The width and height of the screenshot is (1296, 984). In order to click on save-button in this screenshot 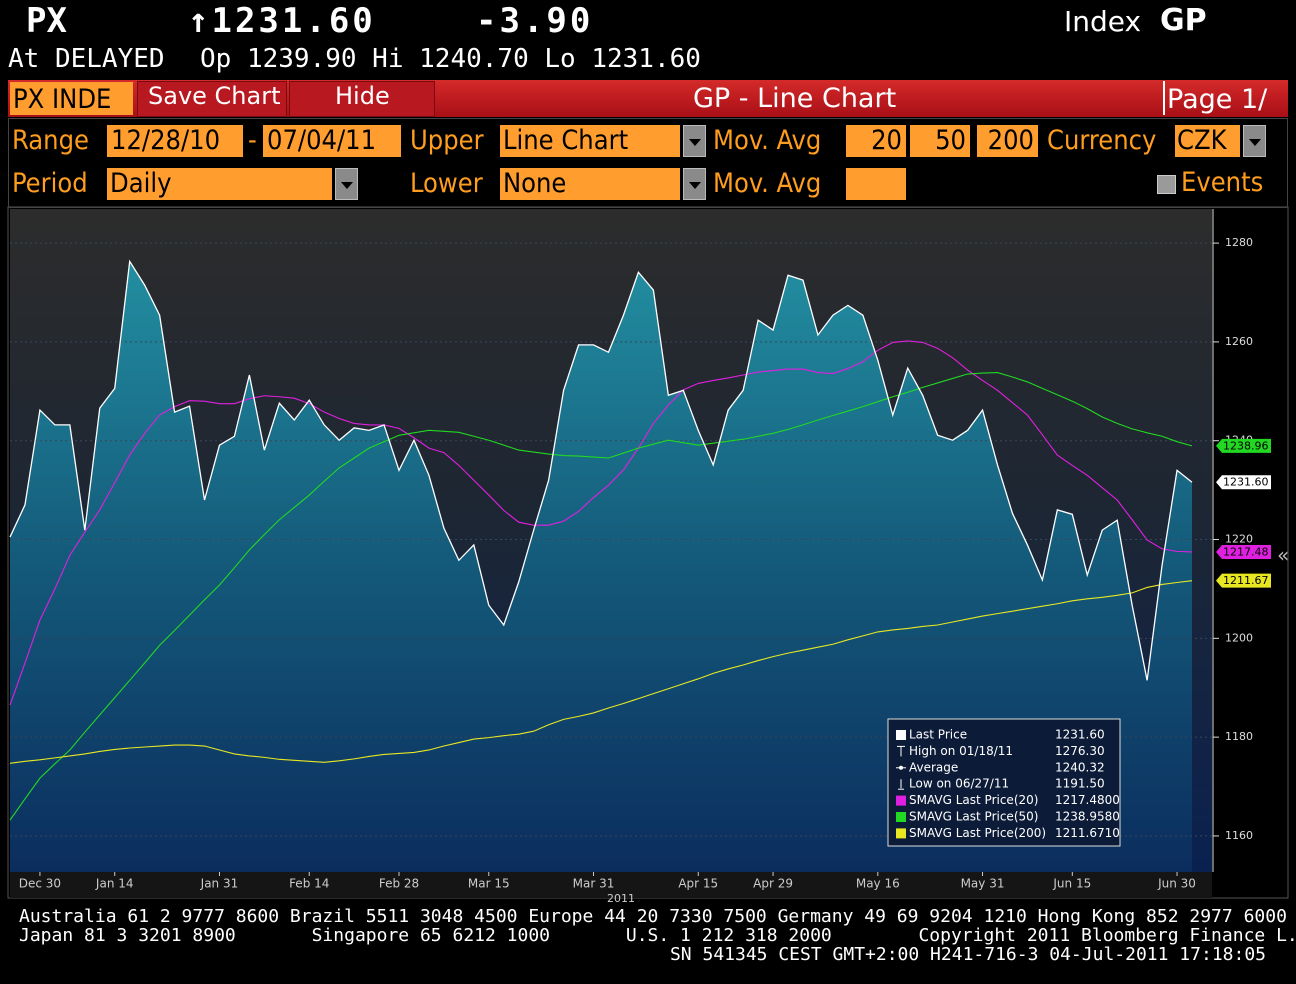, I will do `click(212, 99)`.